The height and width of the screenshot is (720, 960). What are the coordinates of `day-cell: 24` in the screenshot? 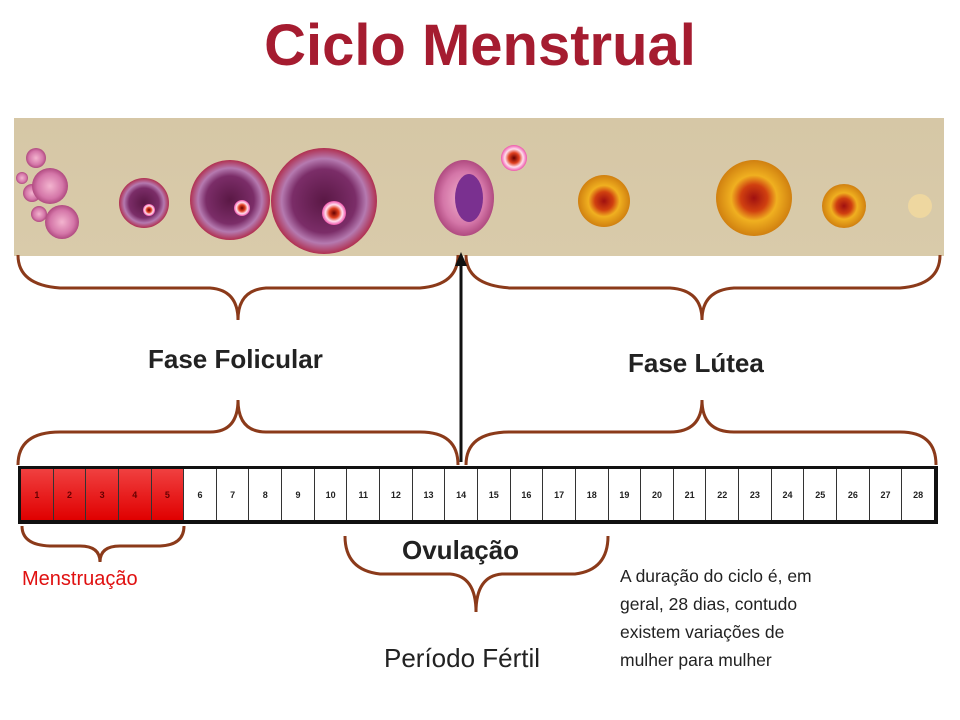 It's located at (788, 494).